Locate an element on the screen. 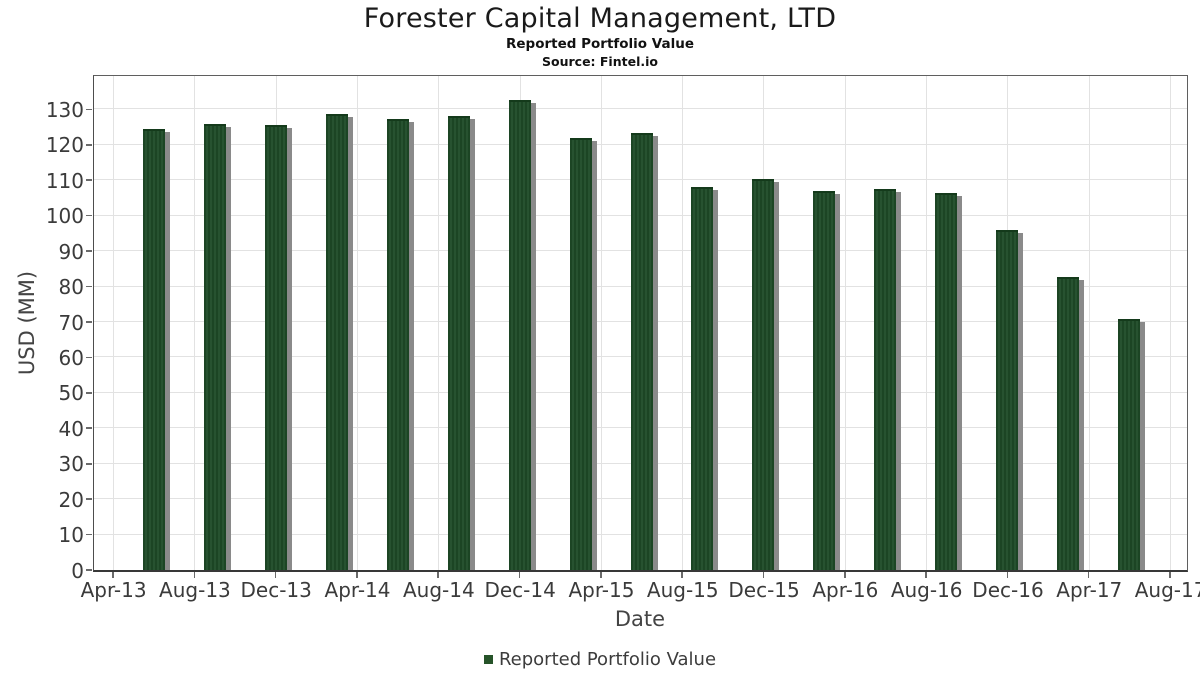  y-tick-label-70: 70 is located at coordinates (71, 322).